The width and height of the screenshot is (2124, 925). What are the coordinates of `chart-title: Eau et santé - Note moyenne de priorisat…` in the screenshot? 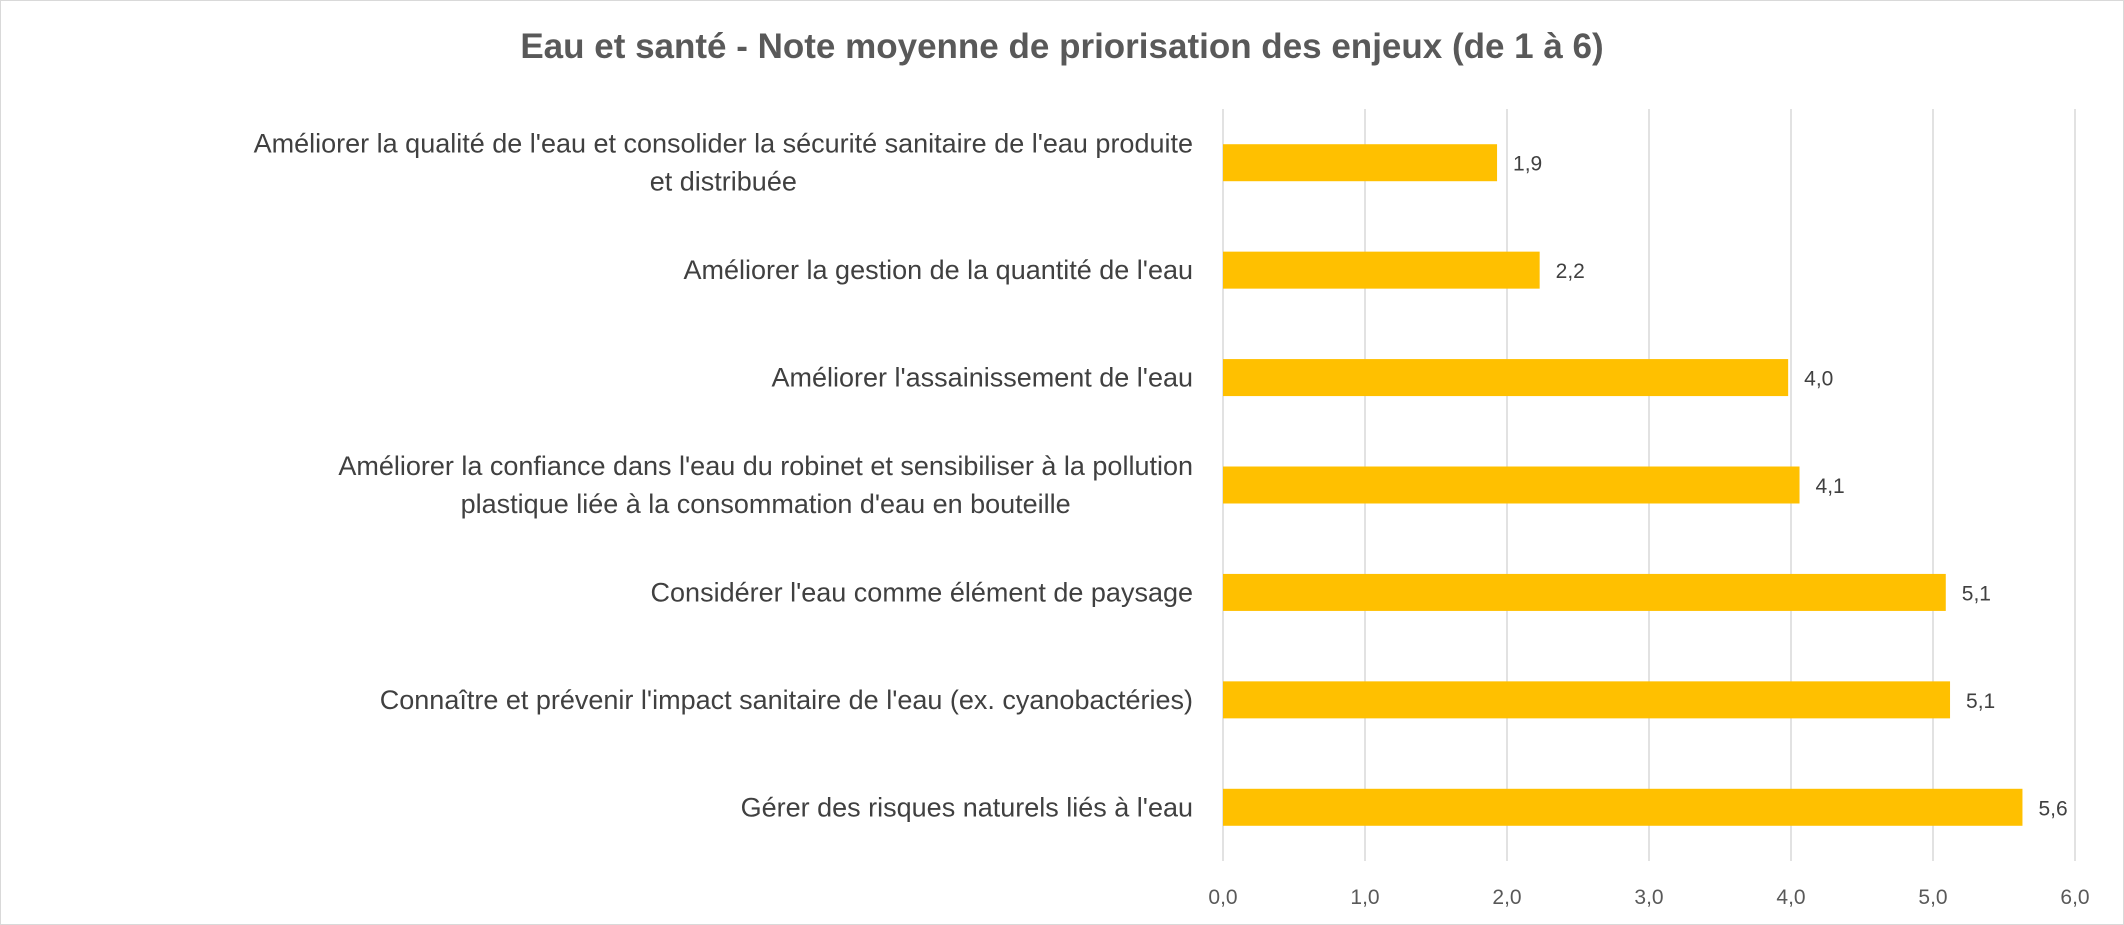 It's located at (1062, 46).